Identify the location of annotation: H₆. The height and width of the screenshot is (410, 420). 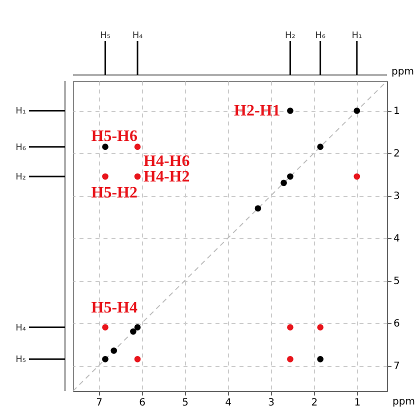
(320, 36).